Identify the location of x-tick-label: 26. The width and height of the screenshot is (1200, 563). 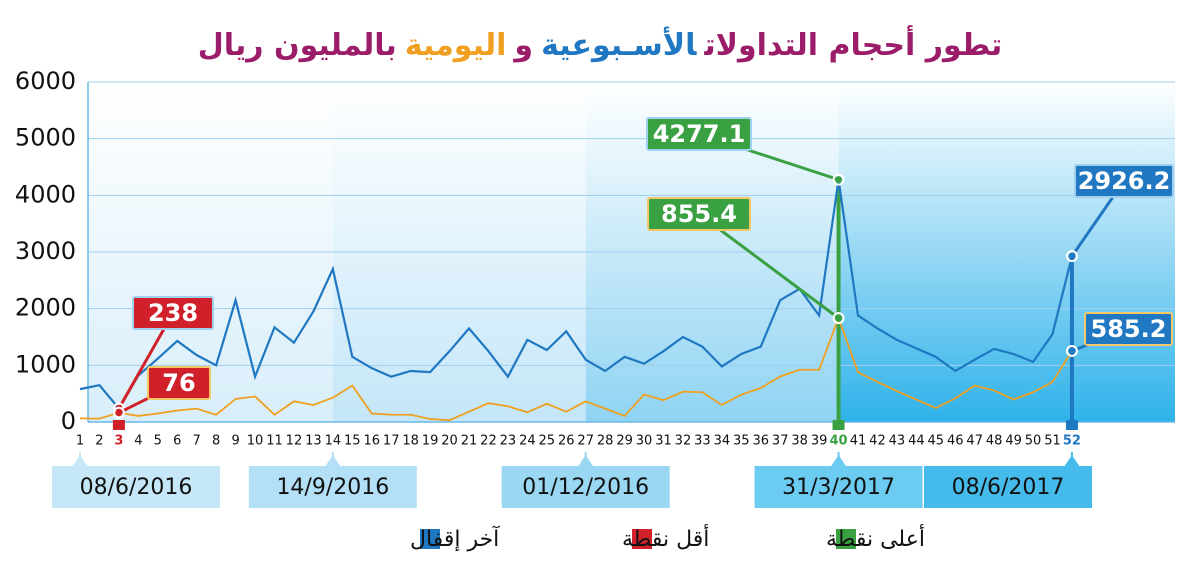
(566, 441).